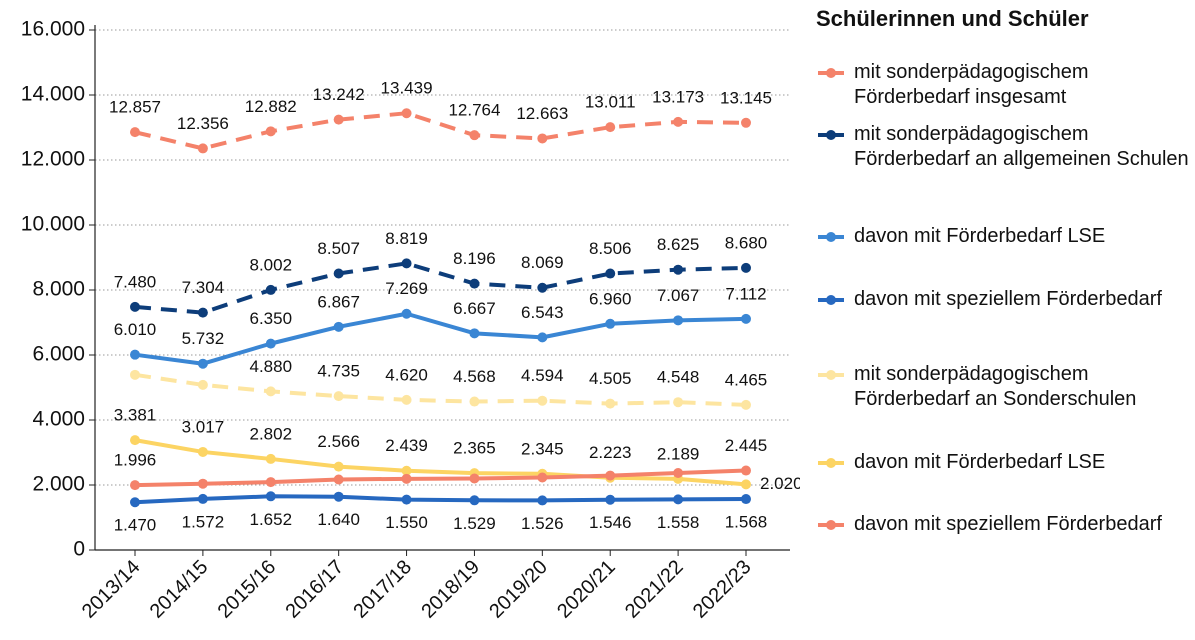  Describe the element at coordinates (406, 522) in the screenshot. I see `data-label: 1.550` at that location.